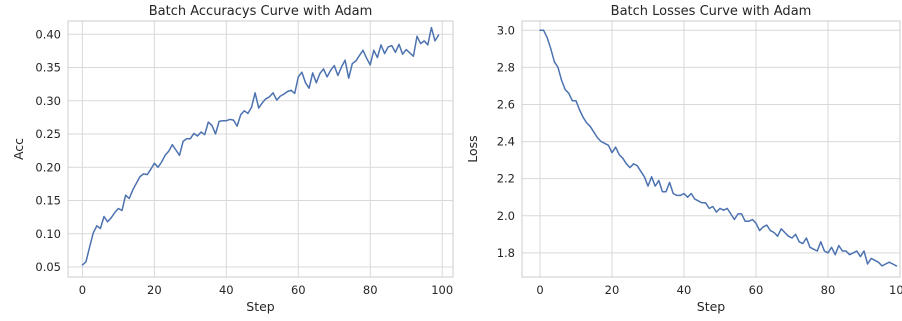 Image resolution: width=902 pixels, height=321 pixels. Describe the element at coordinates (82, 290) in the screenshot. I see `acc-x-tick-label: 0` at that location.